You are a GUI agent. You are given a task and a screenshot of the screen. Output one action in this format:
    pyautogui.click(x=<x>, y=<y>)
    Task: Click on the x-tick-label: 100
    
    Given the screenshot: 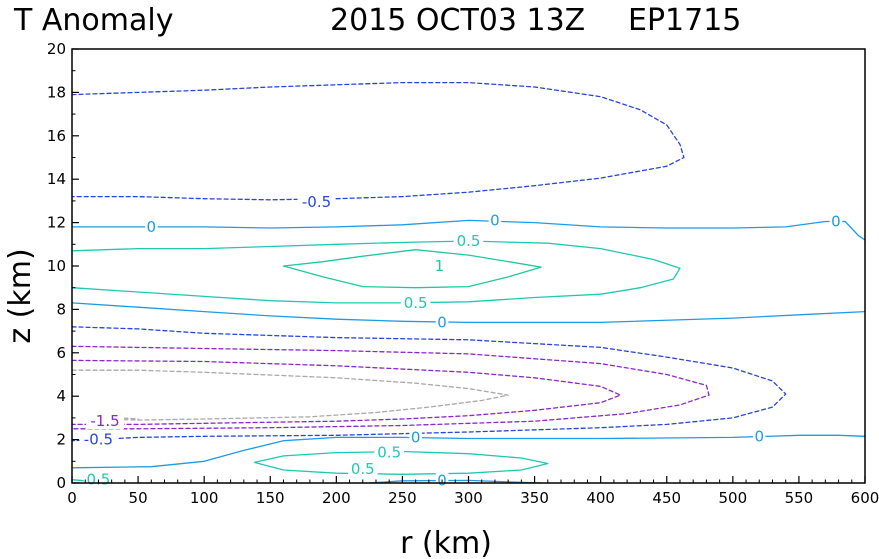 What is the action you would take?
    pyautogui.click(x=204, y=498)
    